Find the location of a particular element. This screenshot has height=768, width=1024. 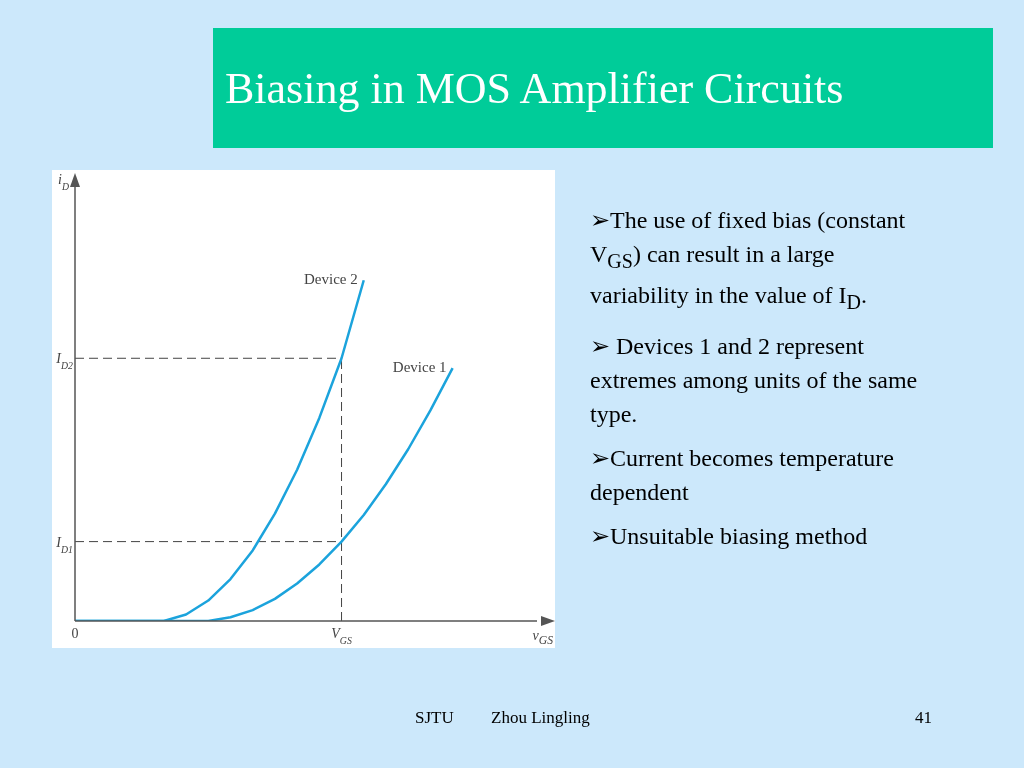

series-label: Device 1 is located at coordinates (419, 367).